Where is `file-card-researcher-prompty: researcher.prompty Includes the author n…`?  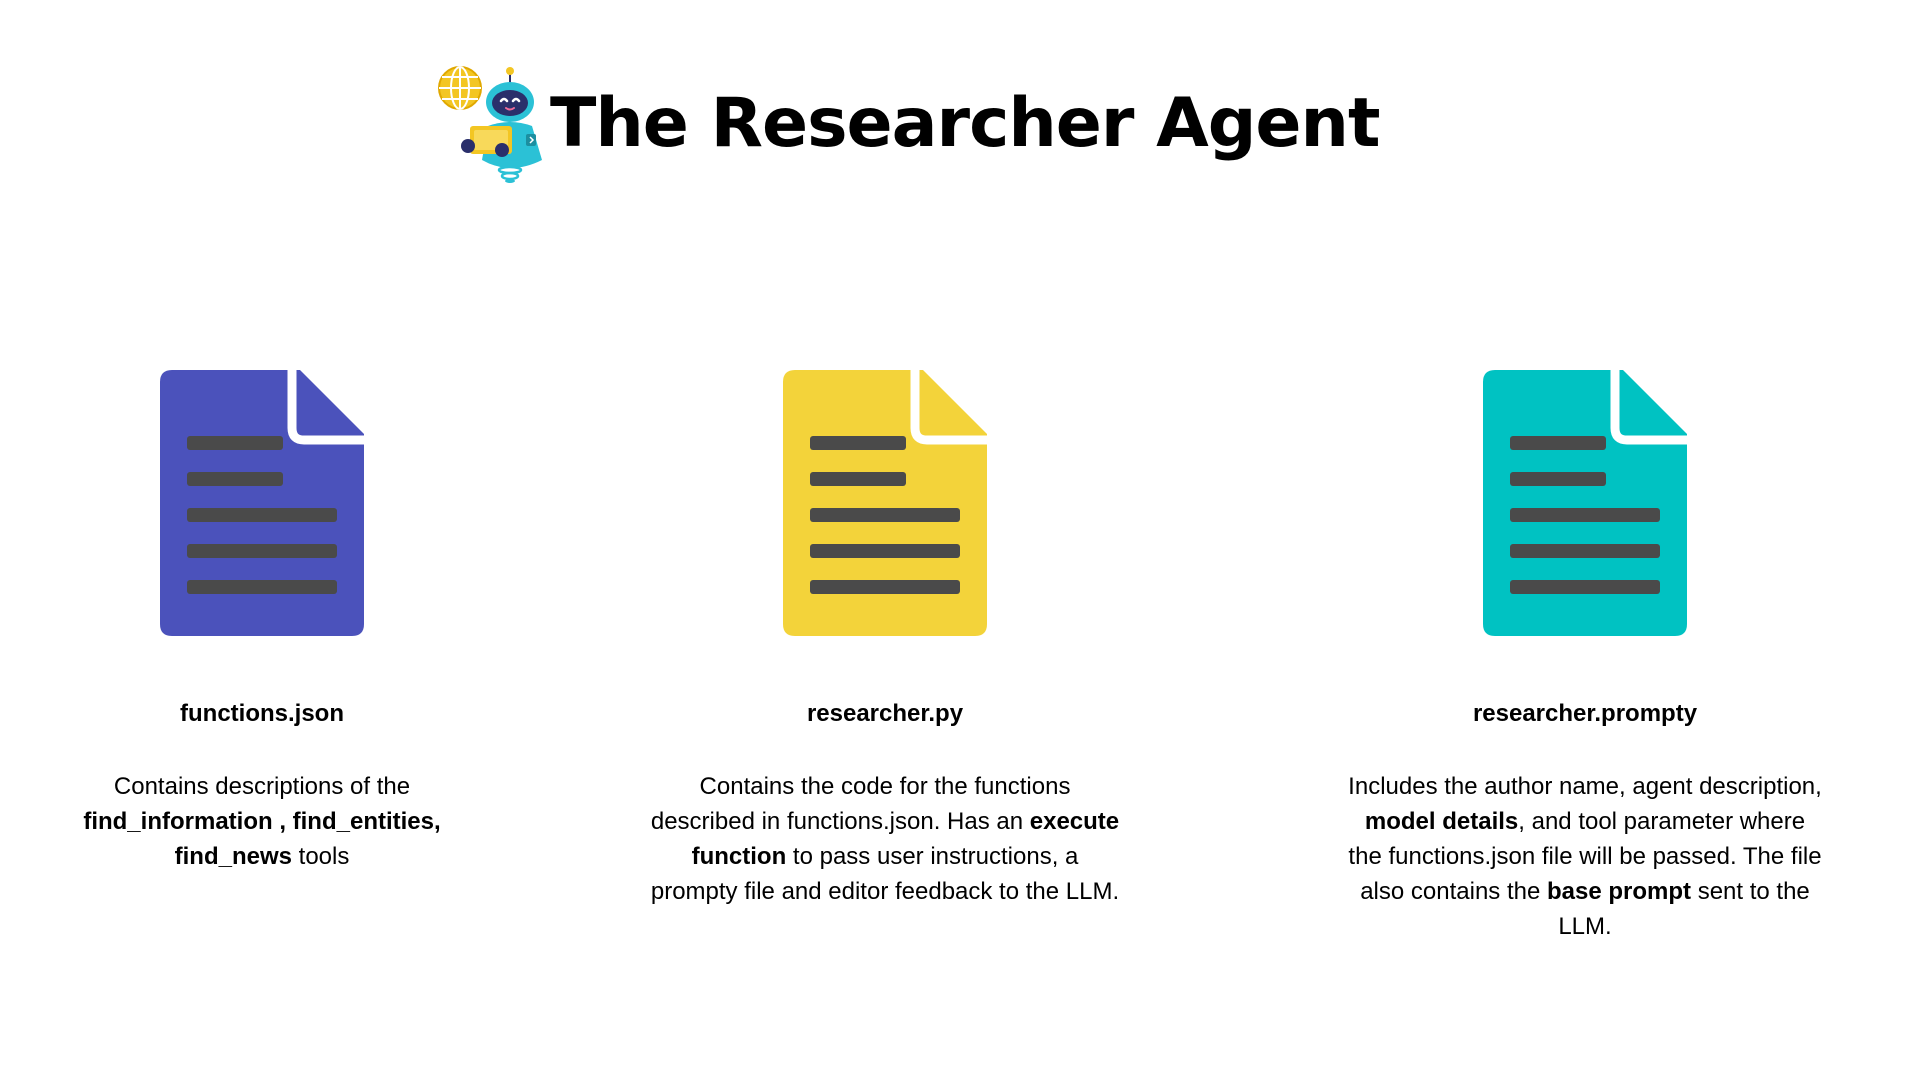 file-card-researcher-prompty: researcher.prompty Includes the author n… is located at coordinates (1585, 657).